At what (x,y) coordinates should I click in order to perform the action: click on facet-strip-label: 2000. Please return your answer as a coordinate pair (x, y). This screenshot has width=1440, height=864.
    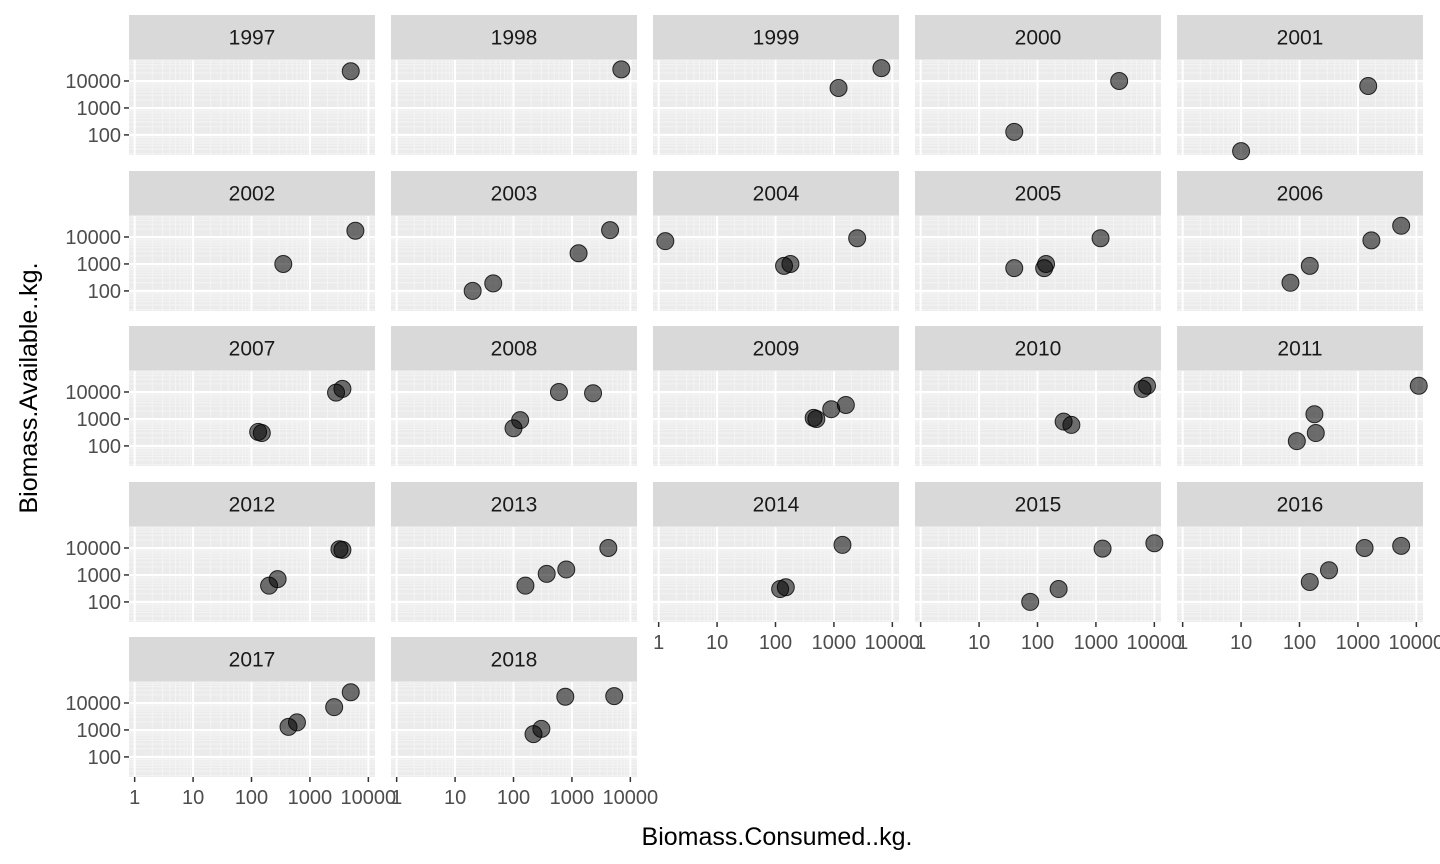
    Looking at the image, I should click on (1038, 38).